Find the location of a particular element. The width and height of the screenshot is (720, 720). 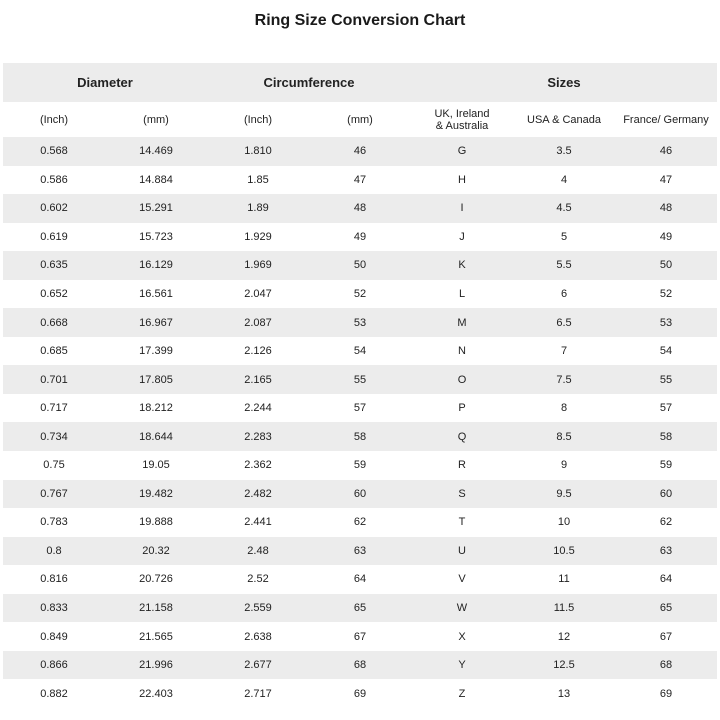

table-row: 0.701 17.805 2.165 55 O 7.5 55 is located at coordinates (360, 379).